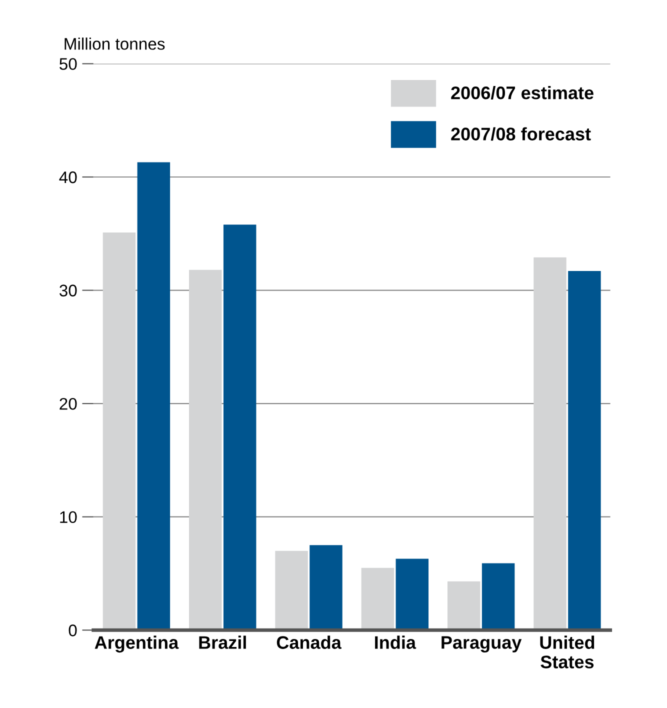  I want to click on y-tick-label: 30, so click(68, 290).